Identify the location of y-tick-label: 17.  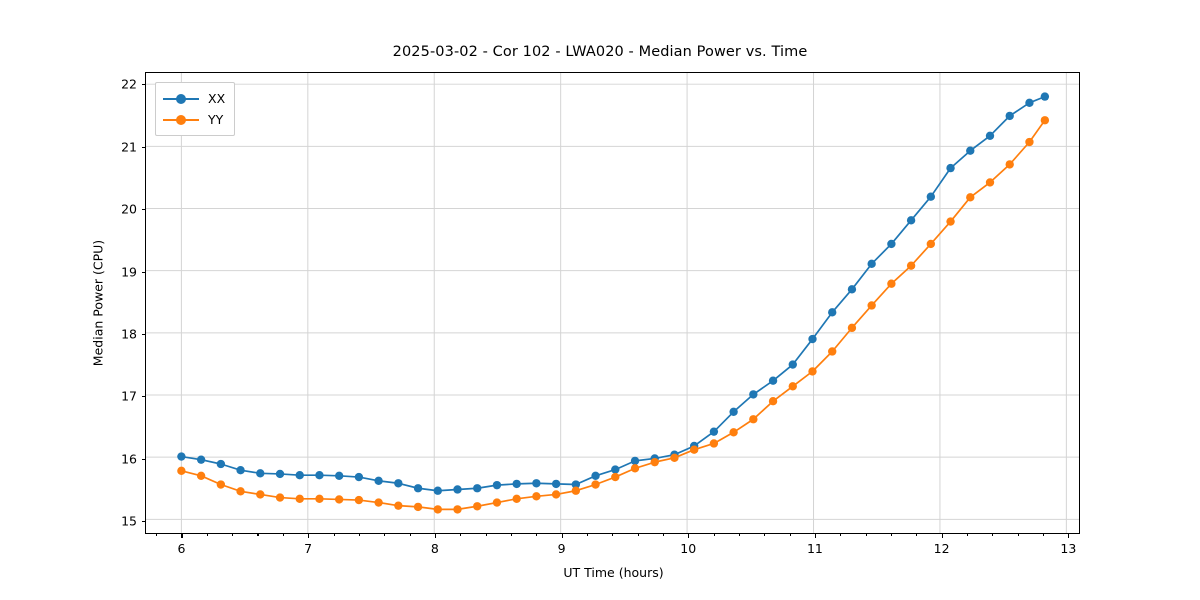
(129, 396).